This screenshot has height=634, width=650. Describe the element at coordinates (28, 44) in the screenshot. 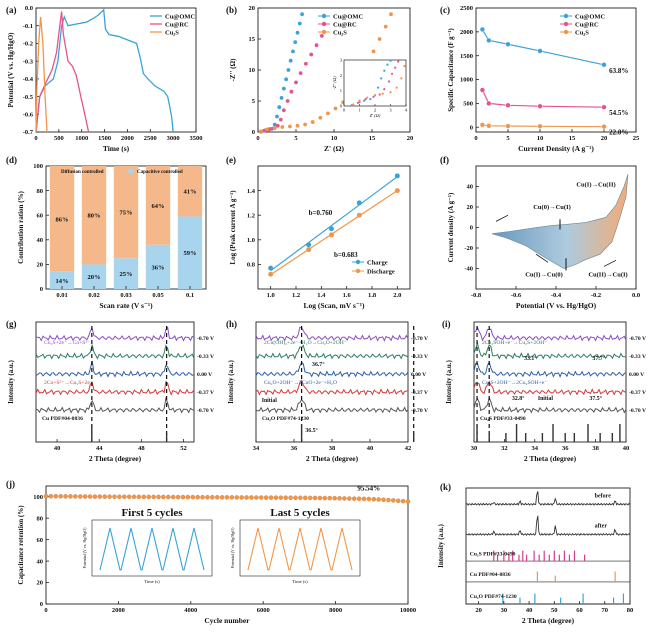

I see `y-tick-label: -0.2` at that location.